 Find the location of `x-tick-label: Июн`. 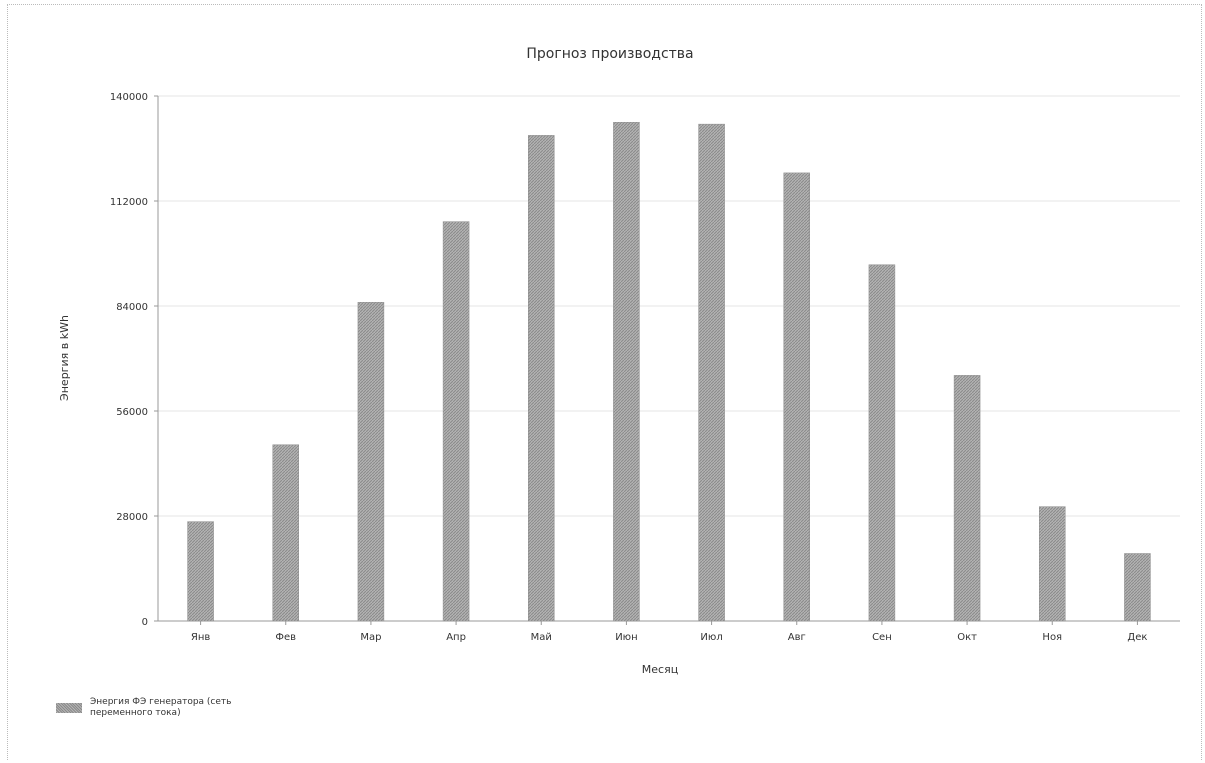

x-tick-label: Июн is located at coordinates (626, 637).